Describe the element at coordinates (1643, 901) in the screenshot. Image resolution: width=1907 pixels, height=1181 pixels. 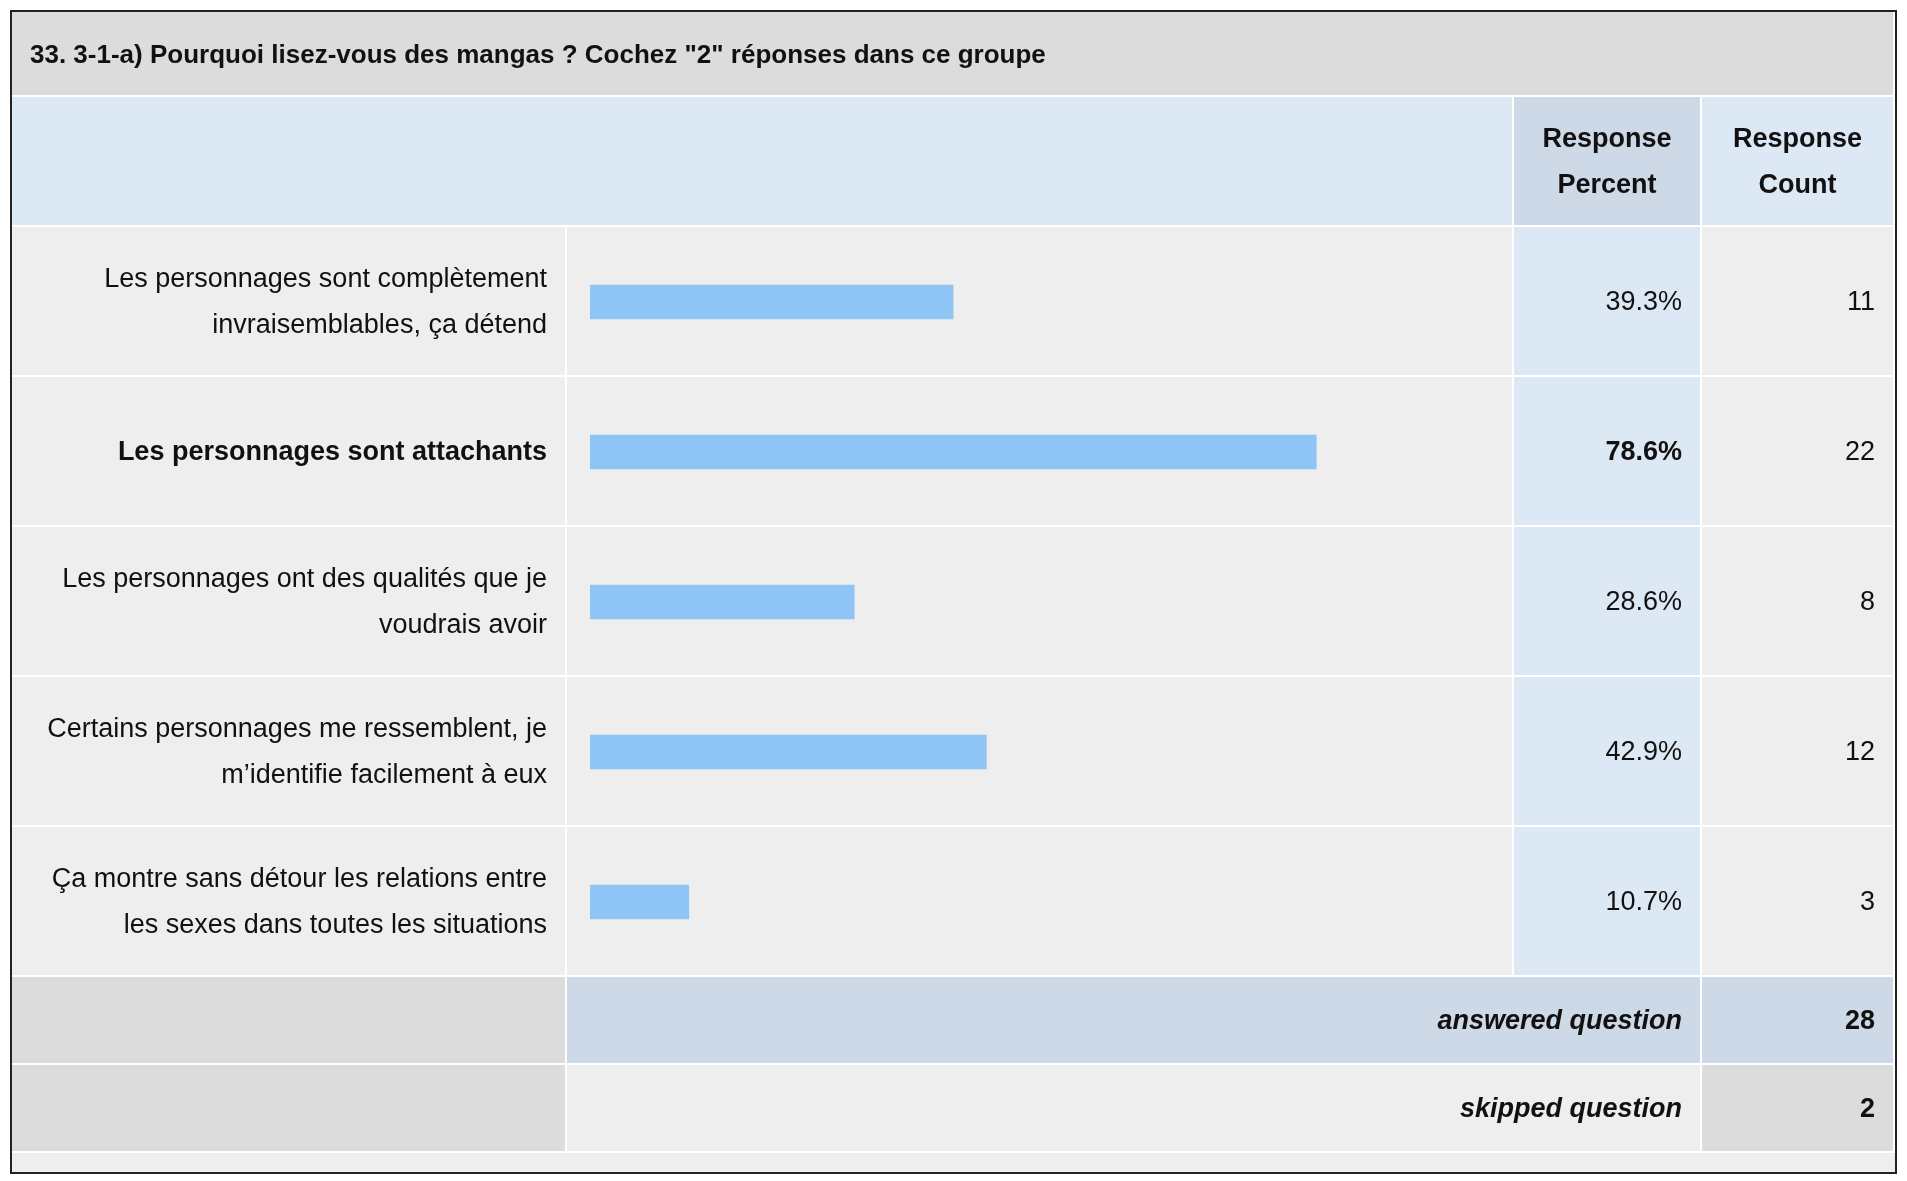
I see `data-label: 10.7%` at that location.